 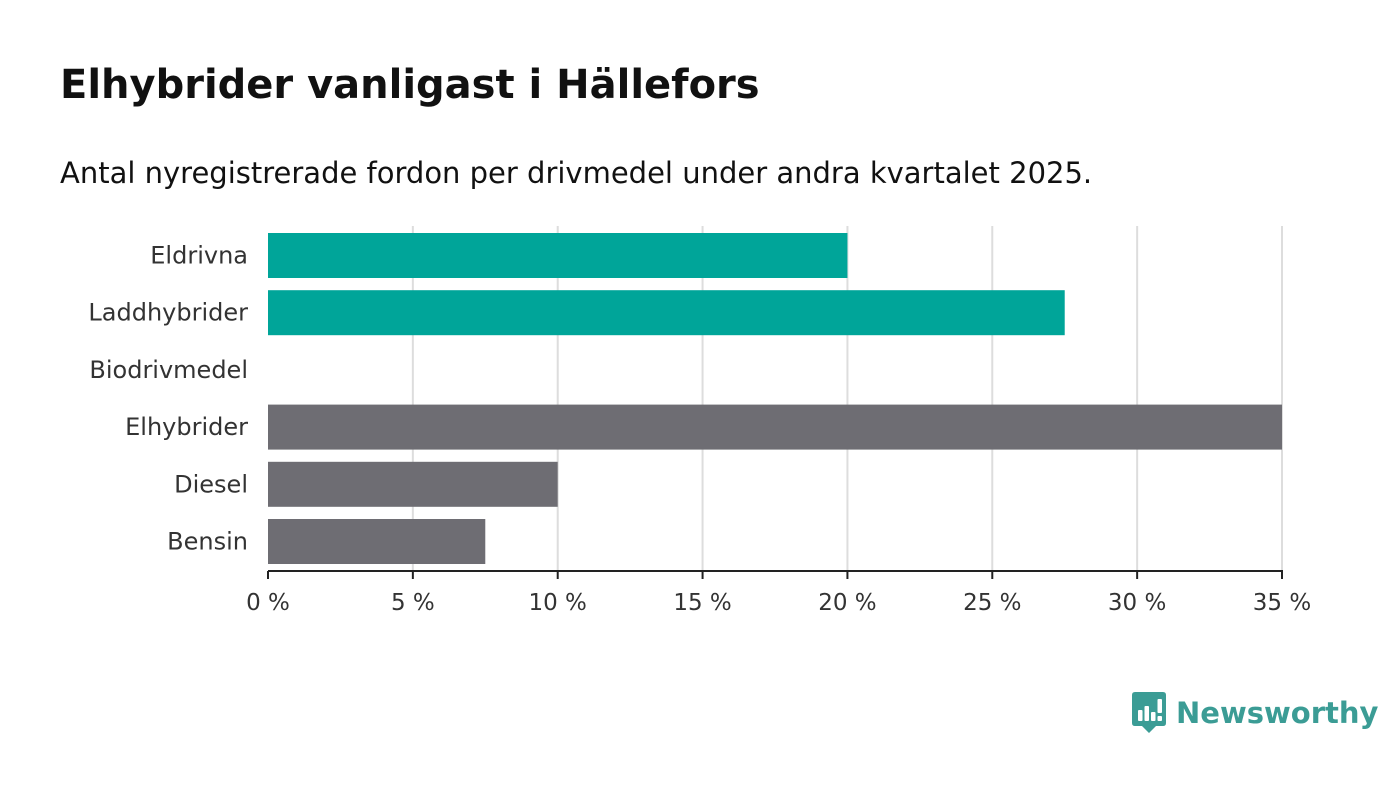 I want to click on bar-bensin, so click(x=377, y=541).